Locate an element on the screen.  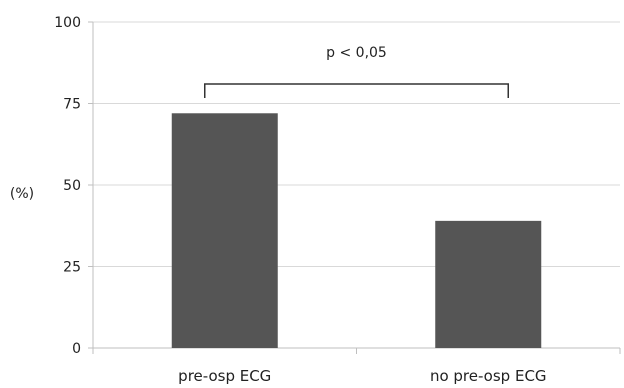
y-tick-label: 25 is located at coordinates (72, 268).